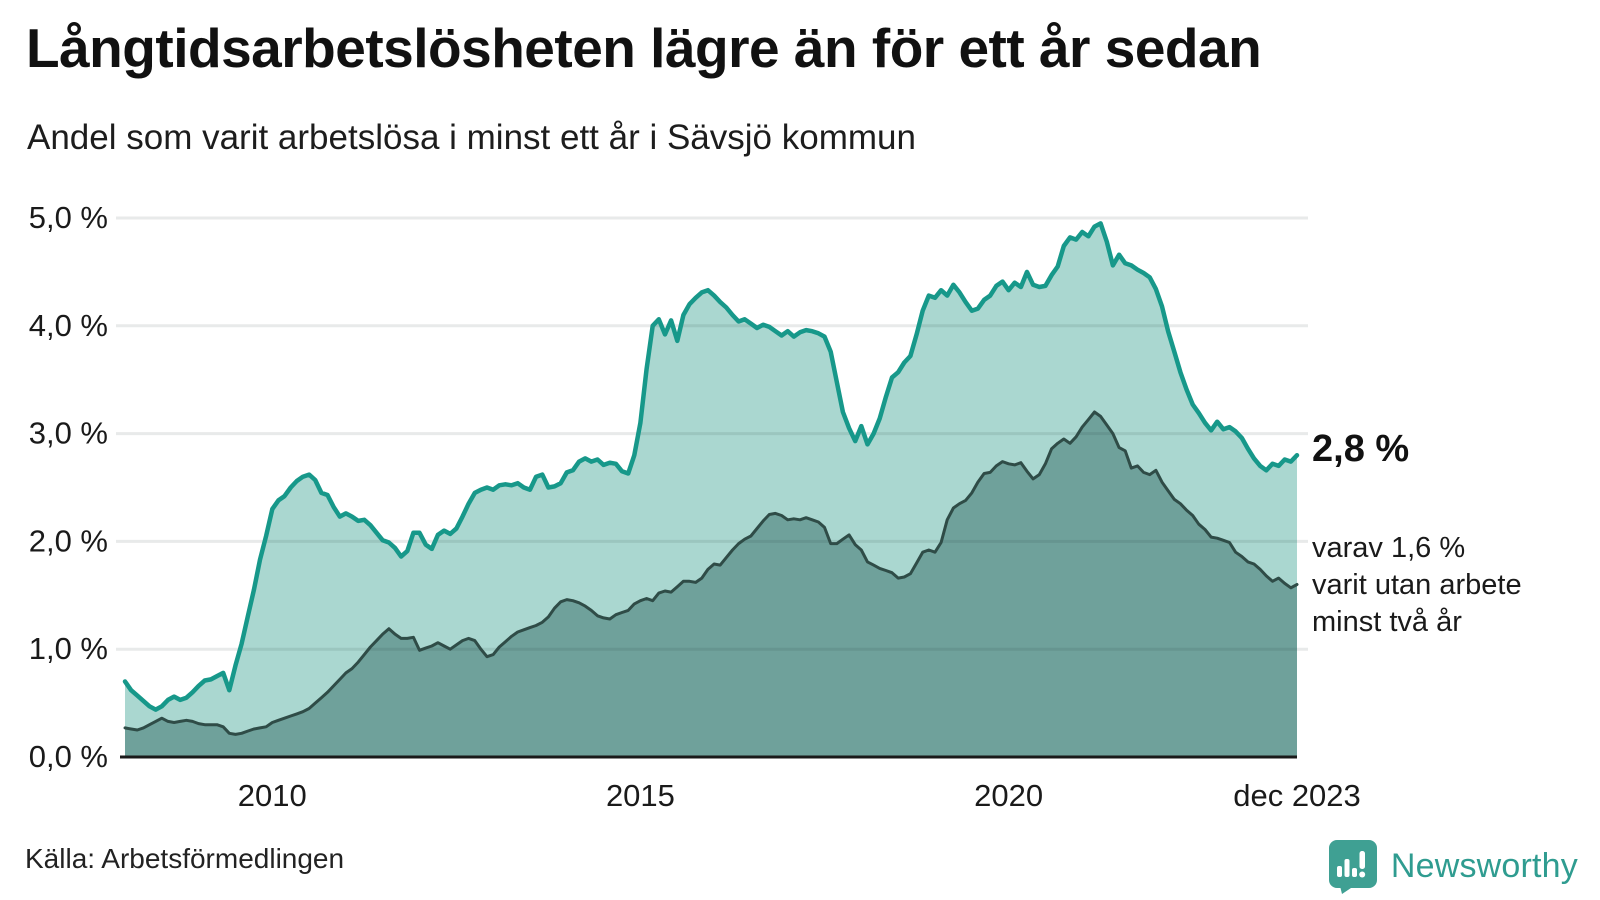 The image size is (1600, 900). I want to click on y-axis-tick-label: 0,0 %, so click(68, 756).